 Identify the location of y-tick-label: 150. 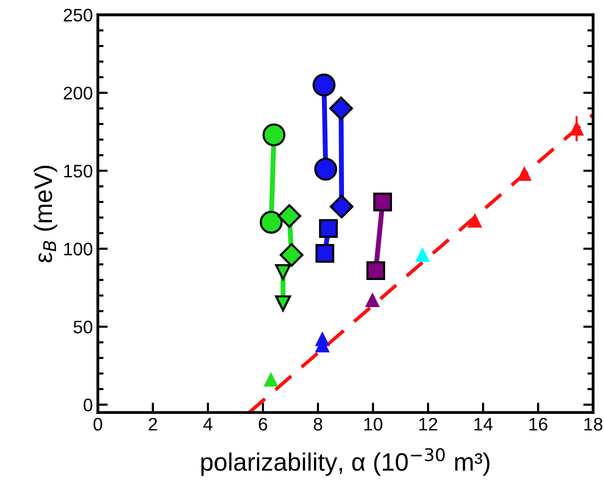
(78, 171).